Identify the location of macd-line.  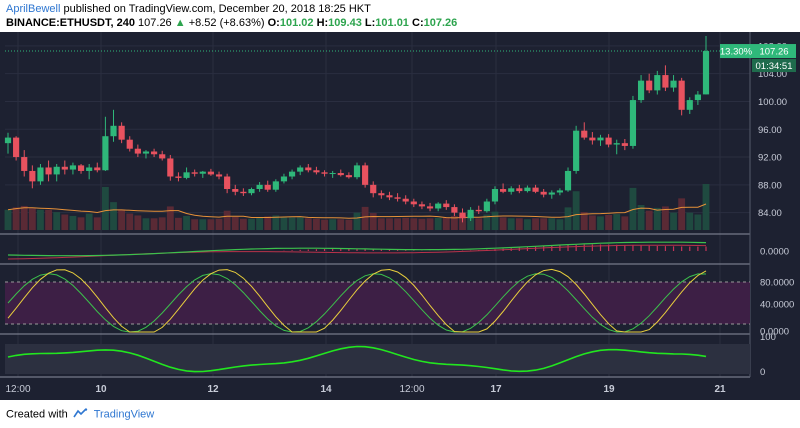
(357, 249).